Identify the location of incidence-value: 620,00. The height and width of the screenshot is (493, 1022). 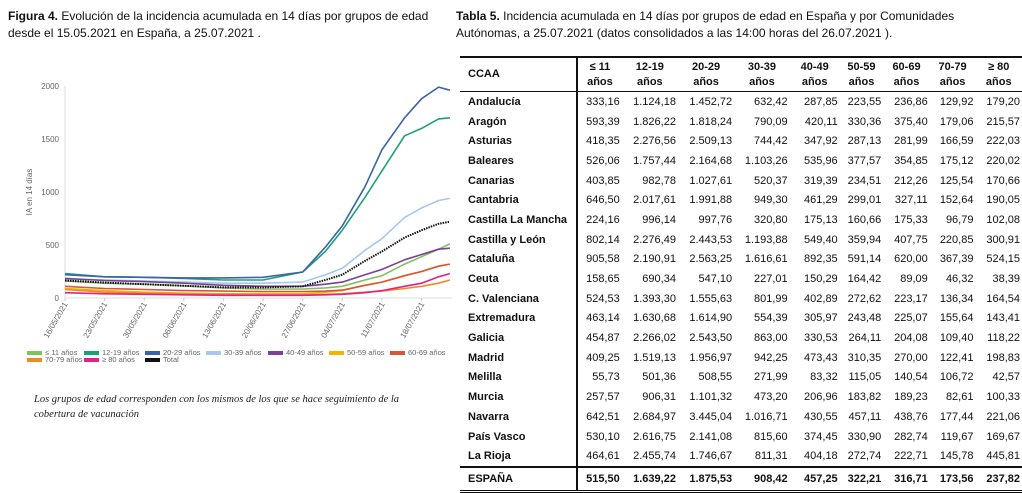
(911, 259).